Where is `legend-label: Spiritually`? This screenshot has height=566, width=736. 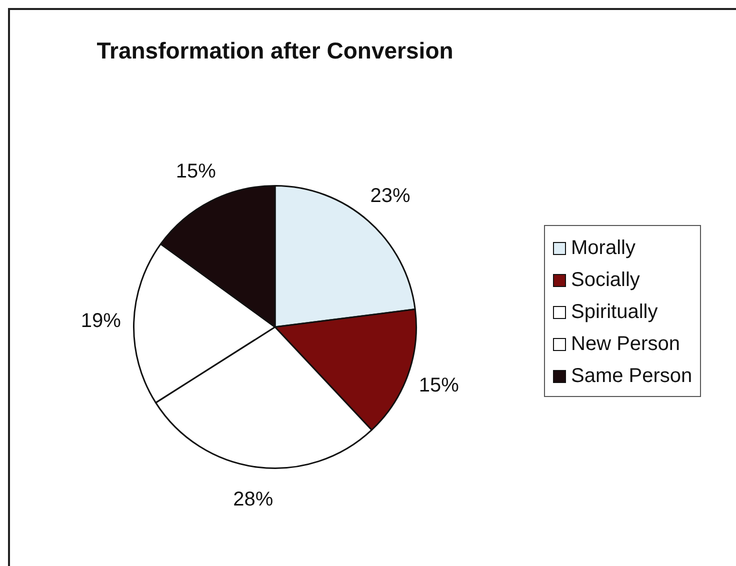
legend-label: Spiritually is located at coordinates (614, 312).